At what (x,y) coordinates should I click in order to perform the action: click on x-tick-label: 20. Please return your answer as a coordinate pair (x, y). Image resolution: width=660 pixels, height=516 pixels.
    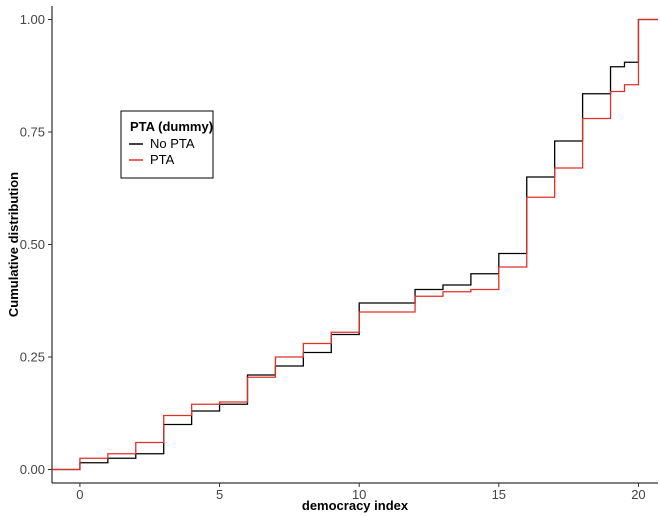
    Looking at the image, I should click on (638, 494).